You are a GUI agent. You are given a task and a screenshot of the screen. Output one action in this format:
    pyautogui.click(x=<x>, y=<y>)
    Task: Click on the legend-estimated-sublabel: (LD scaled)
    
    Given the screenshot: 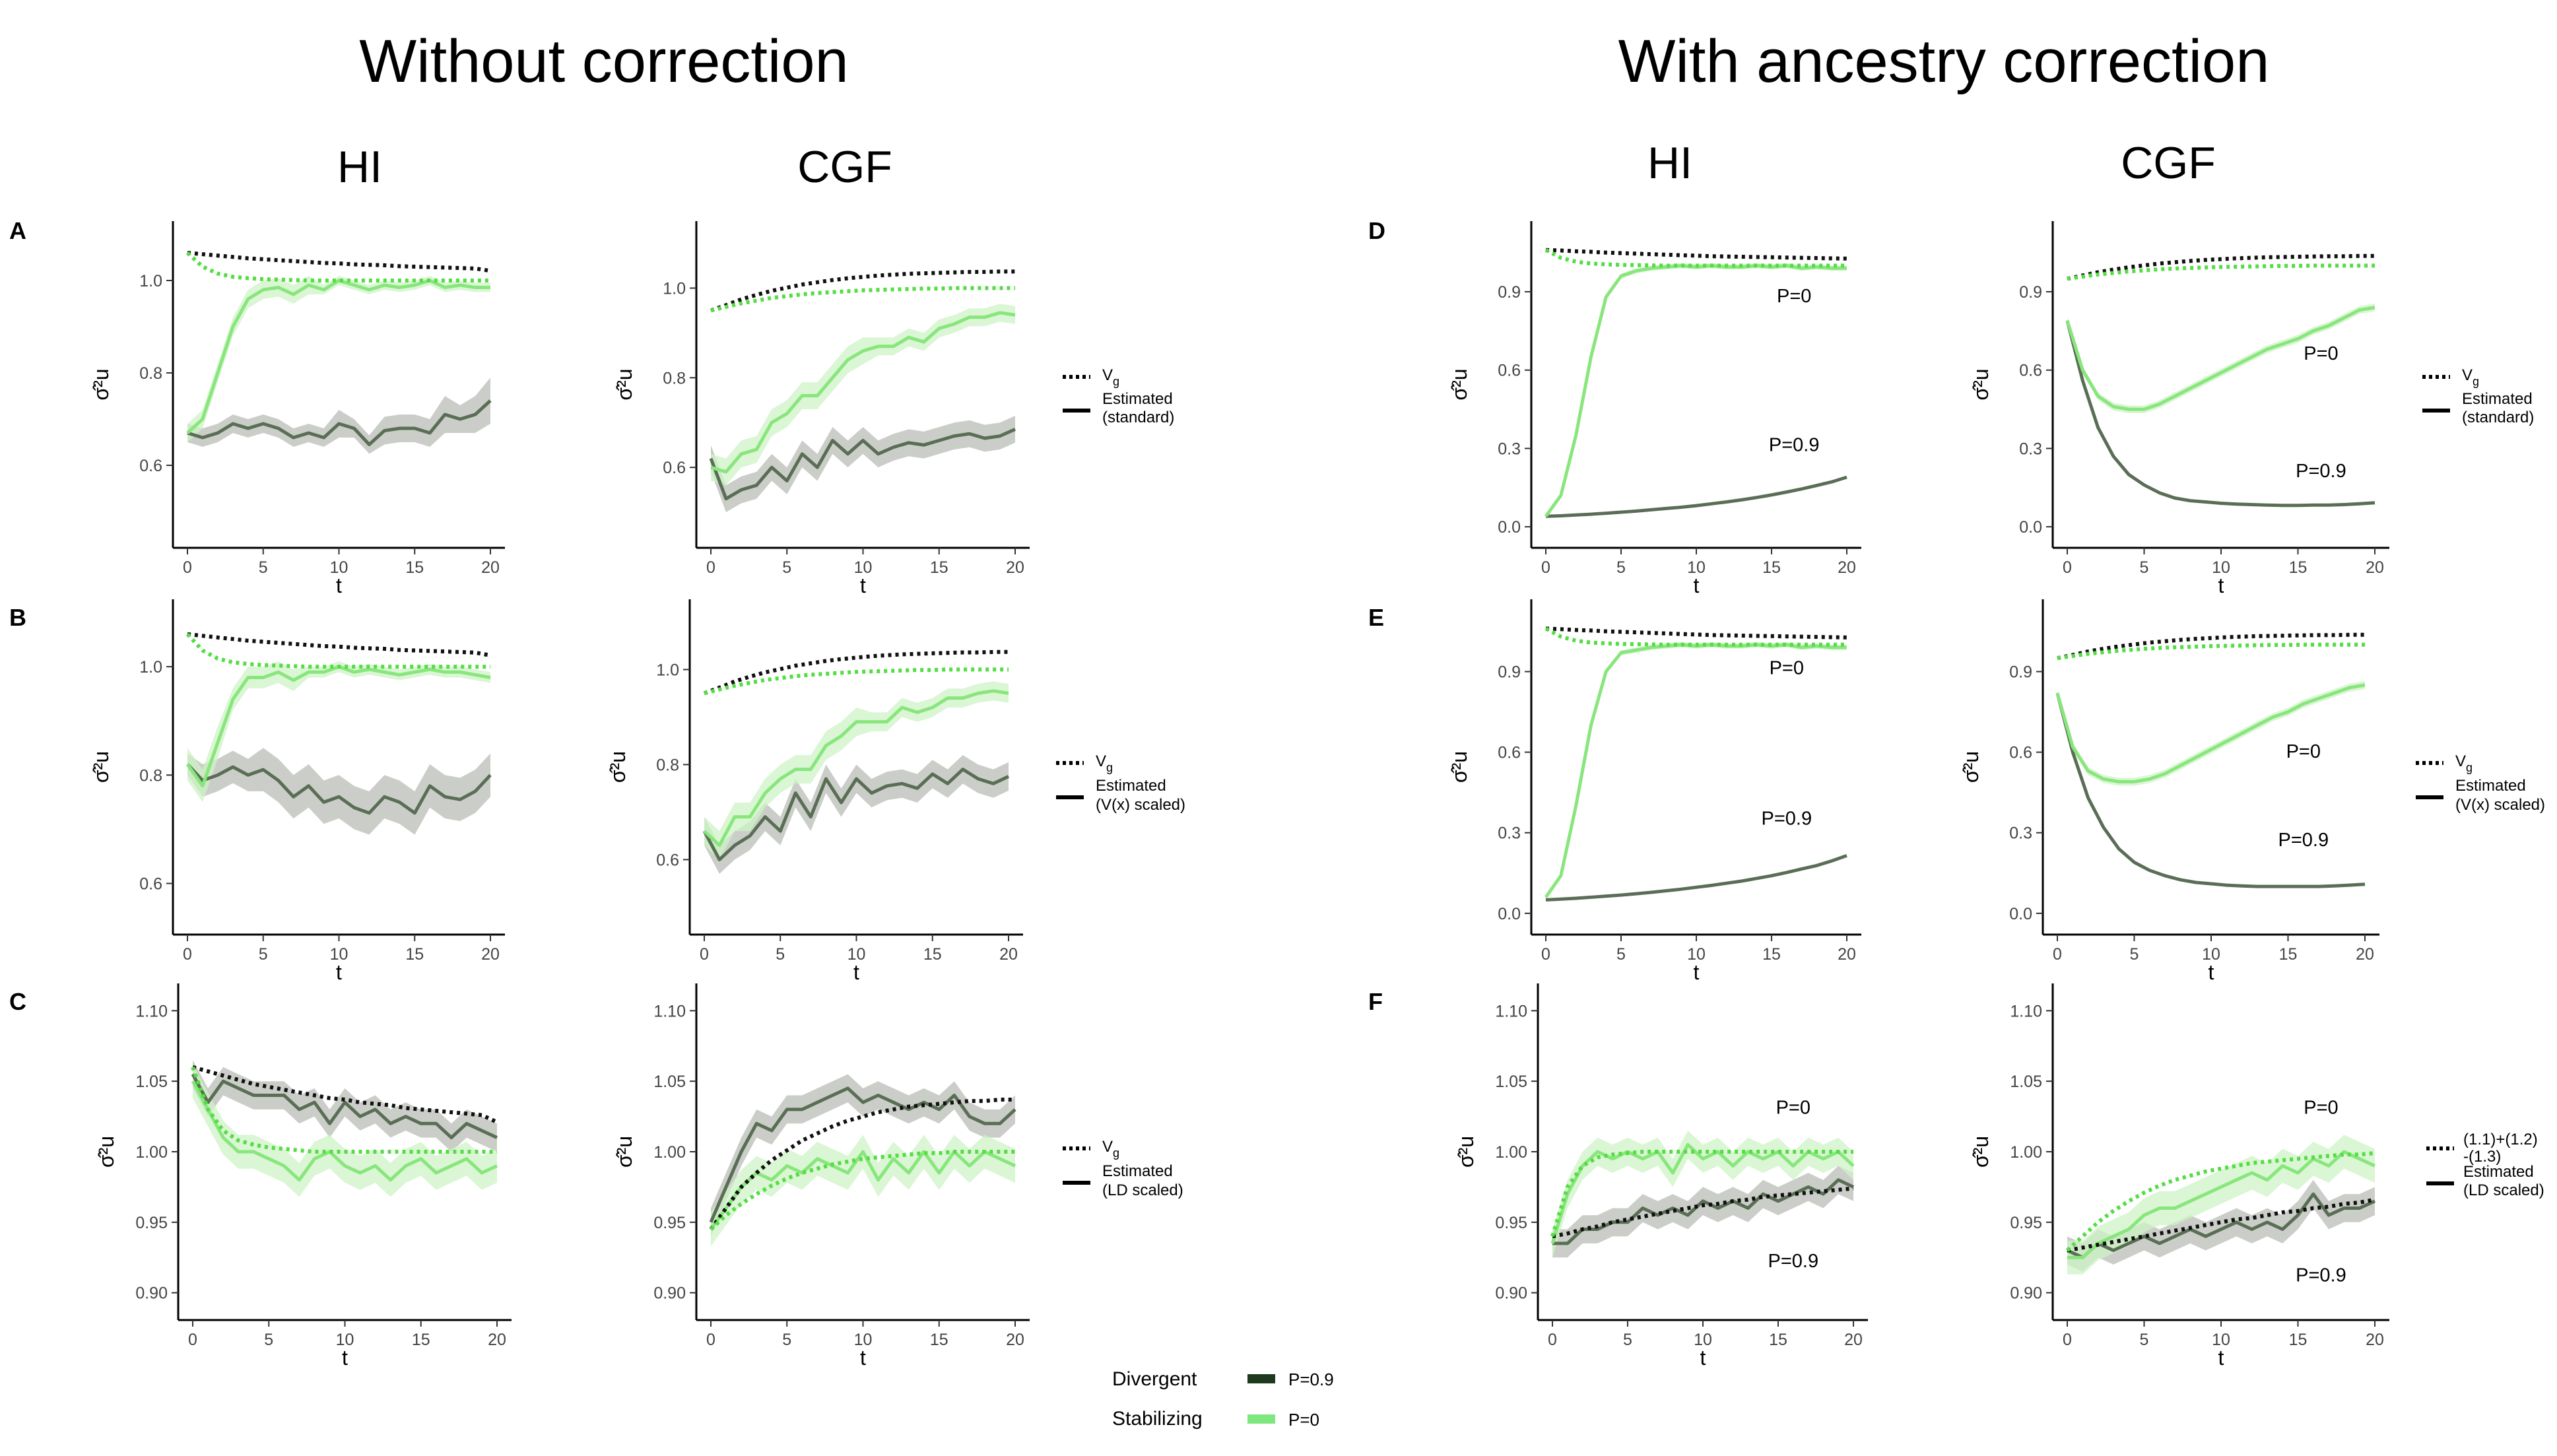 What is the action you would take?
    pyautogui.click(x=2503, y=1190)
    